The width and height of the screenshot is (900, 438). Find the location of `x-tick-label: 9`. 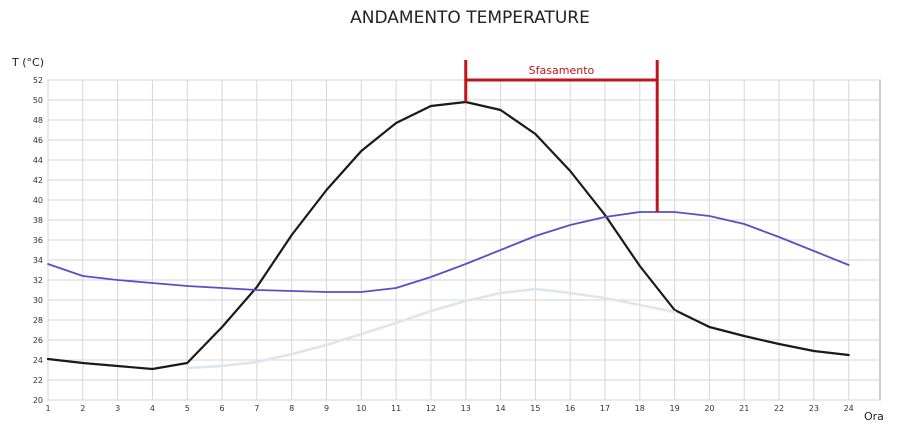

x-tick-label: 9 is located at coordinates (326, 408).